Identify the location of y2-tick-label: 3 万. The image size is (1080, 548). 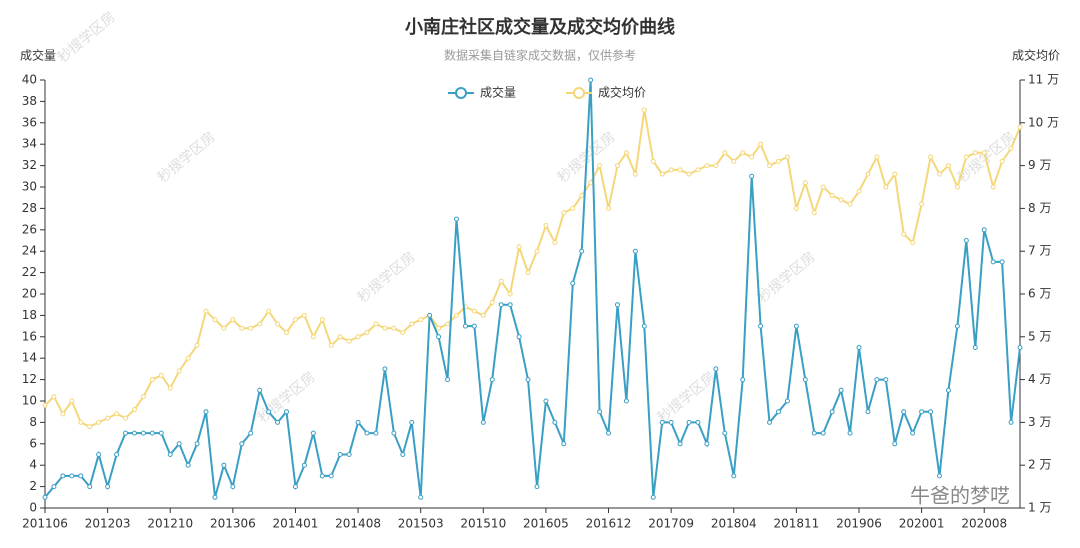
(1039, 422).